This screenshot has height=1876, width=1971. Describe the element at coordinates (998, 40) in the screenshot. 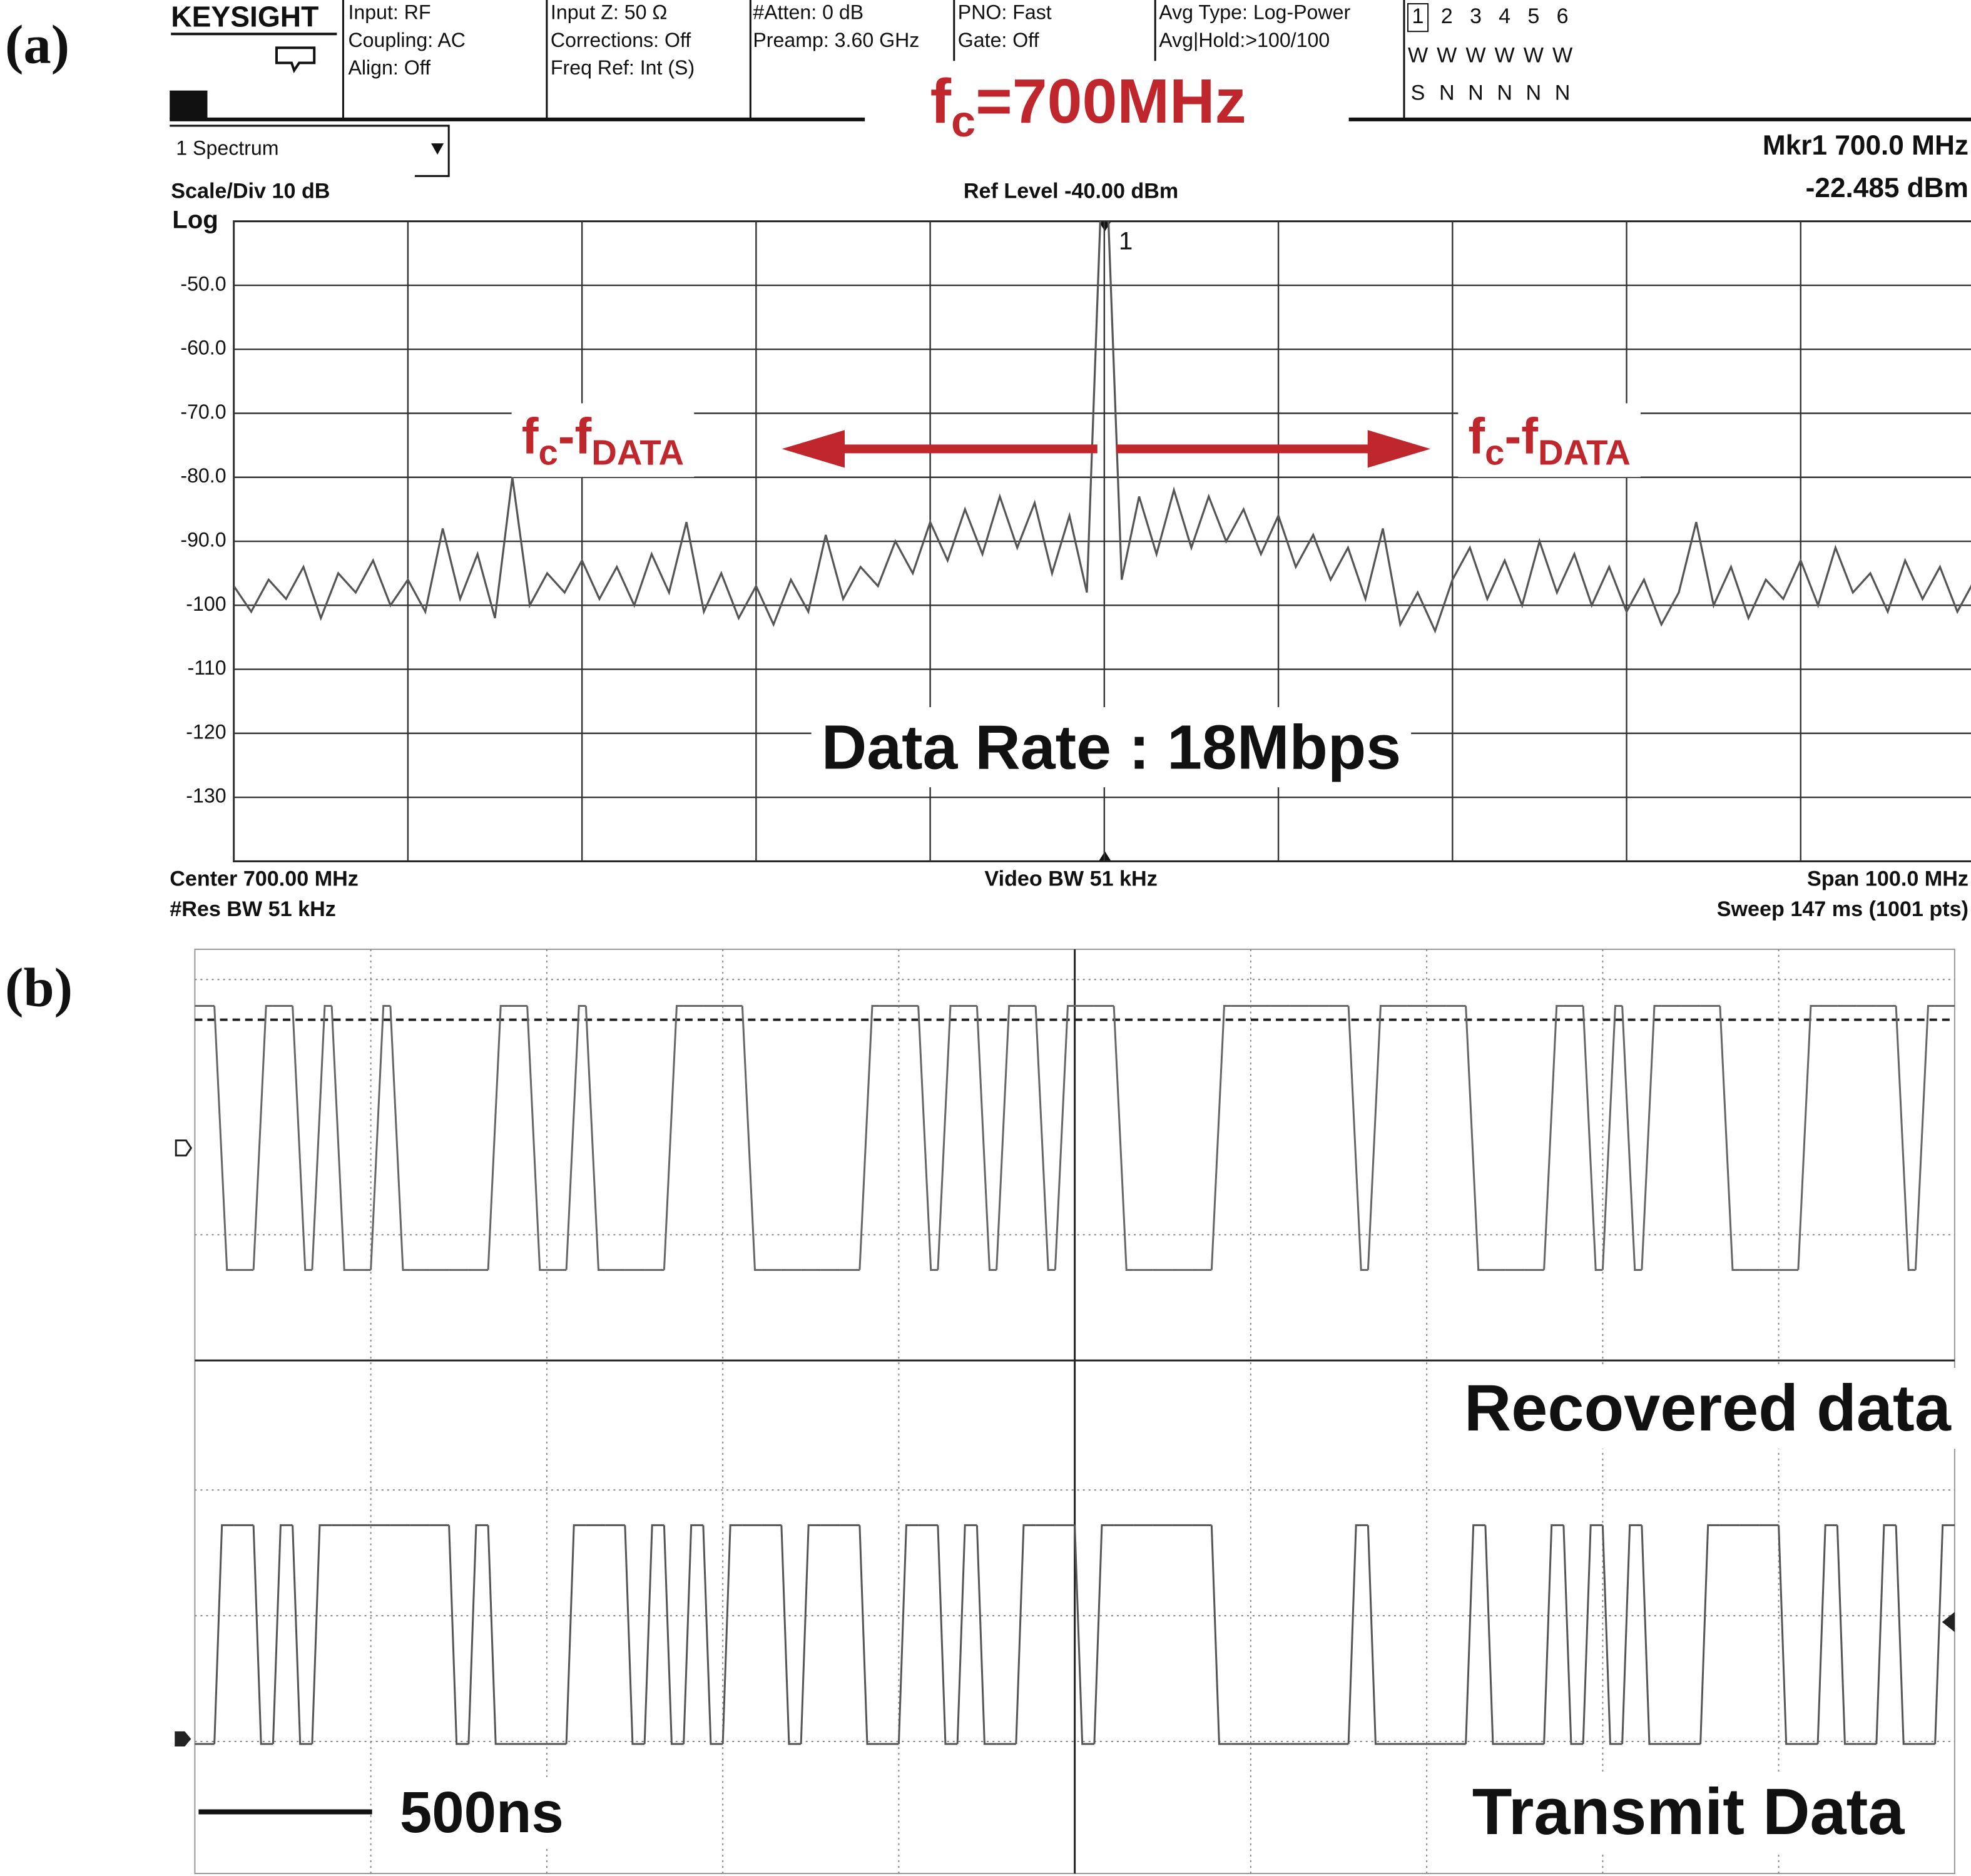

I see `setting: Gate: Off` at that location.